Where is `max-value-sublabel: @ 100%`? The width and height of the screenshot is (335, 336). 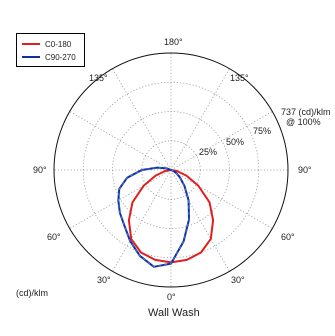
max-value-sublabel: @ 100% is located at coordinates (303, 122).